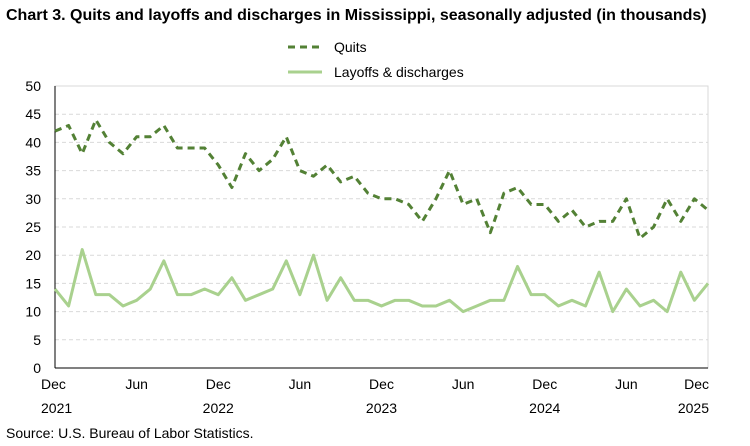  What do you see at coordinates (399, 72) in the screenshot?
I see `legend-label: Layoffs & discharges` at bounding box center [399, 72].